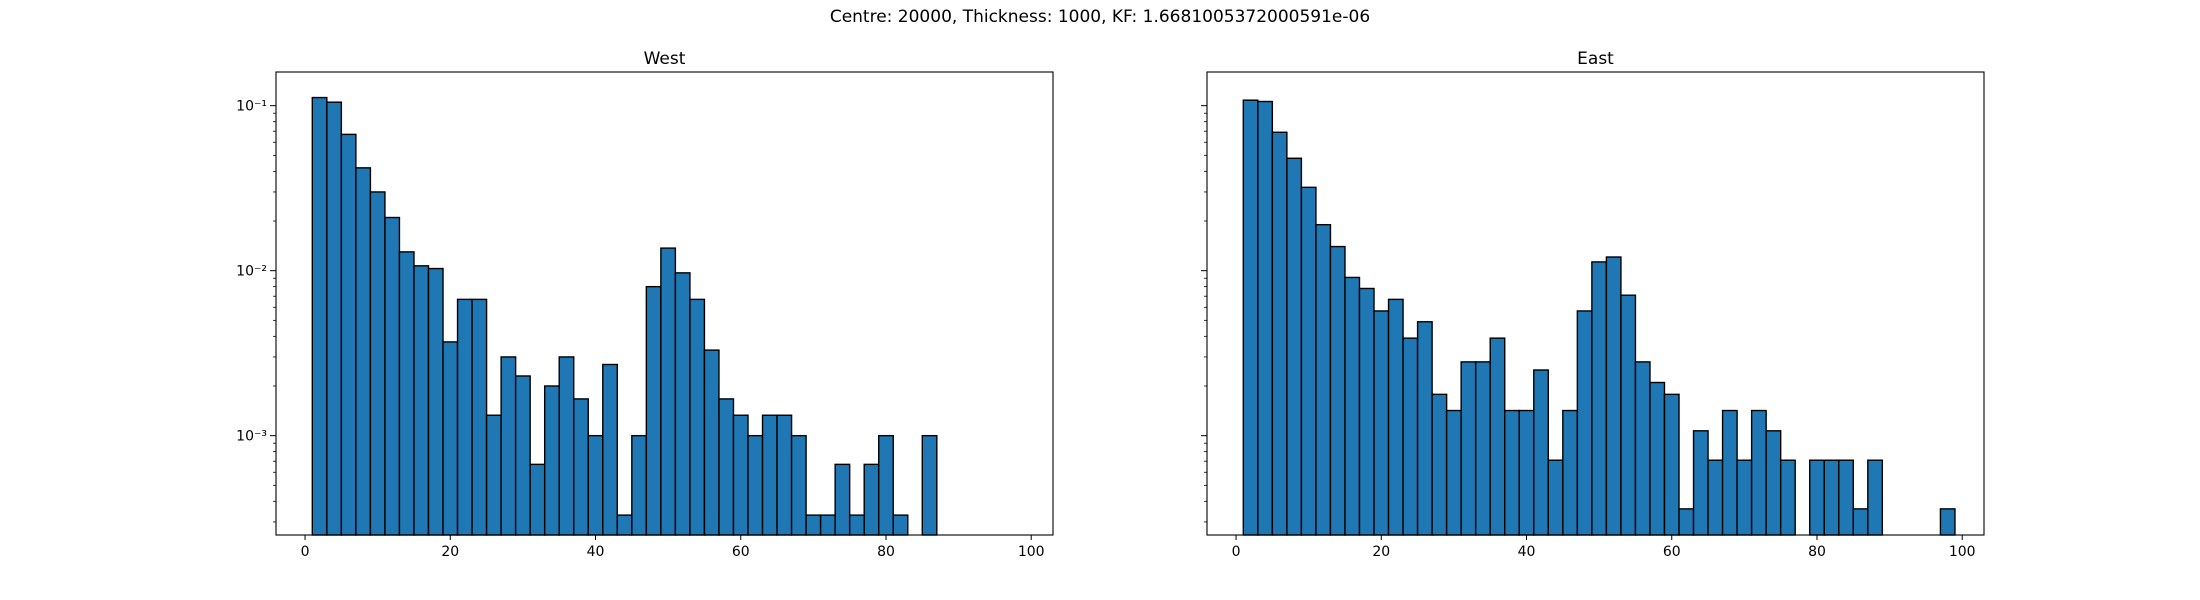  I want to click on west-xtick-label-40: 40, so click(596, 552).